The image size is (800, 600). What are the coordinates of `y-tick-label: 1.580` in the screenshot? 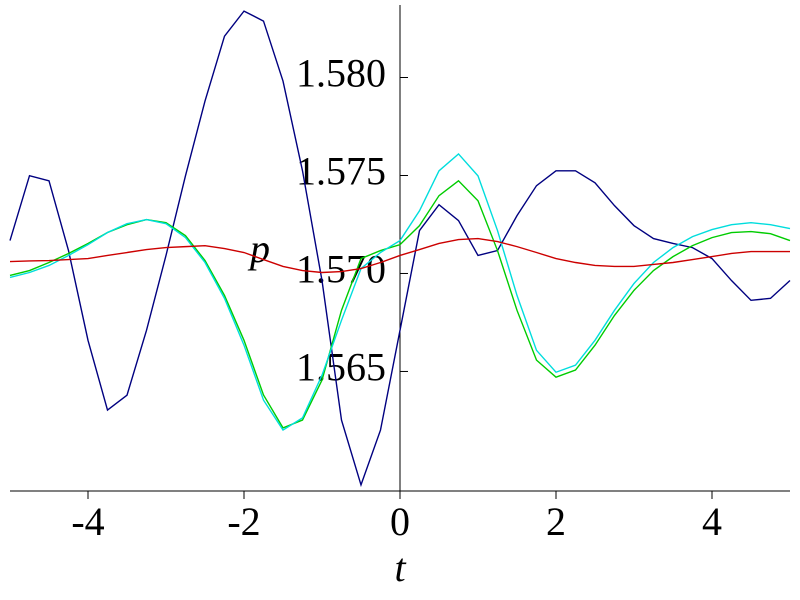 It's located at (341, 73).